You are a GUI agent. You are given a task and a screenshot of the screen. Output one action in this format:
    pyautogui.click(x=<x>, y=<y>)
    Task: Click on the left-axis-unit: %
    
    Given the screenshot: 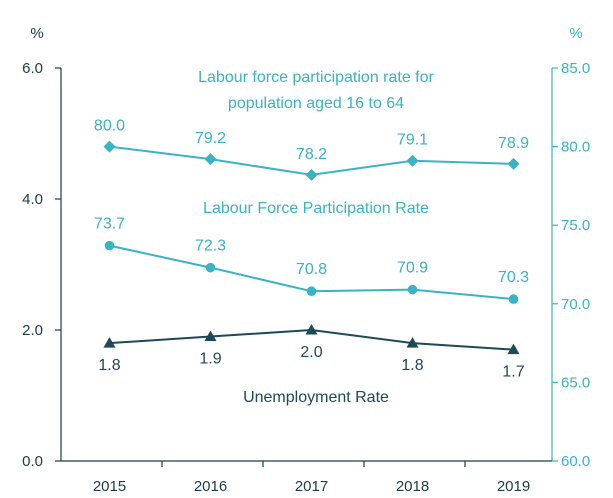 What is the action you would take?
    pyautogui.click(x=36, y=33)
    